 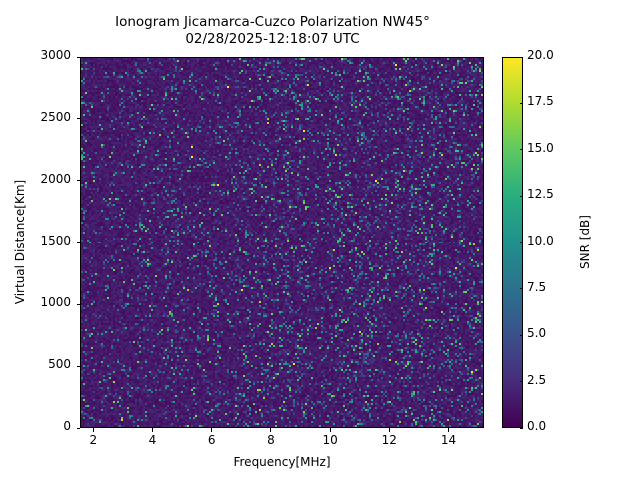 I want to click on y-tick-label: 2000, so click(x=55, y=178).